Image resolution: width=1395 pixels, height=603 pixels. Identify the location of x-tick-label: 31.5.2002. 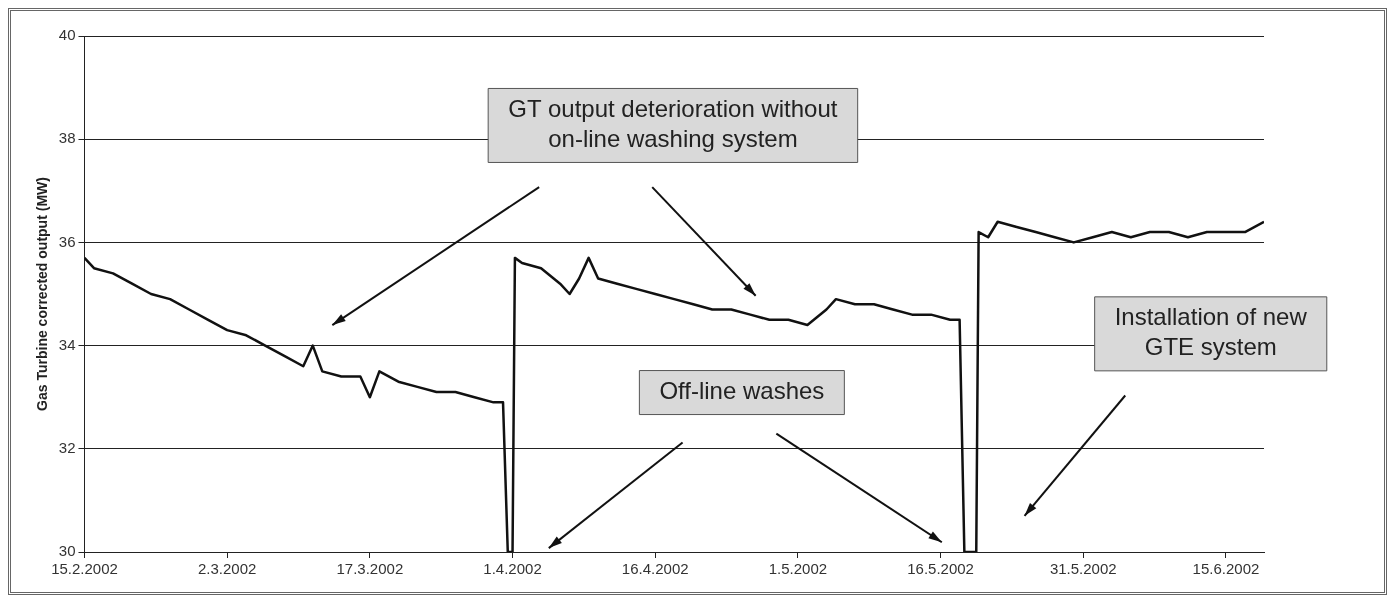
(1083, 569).